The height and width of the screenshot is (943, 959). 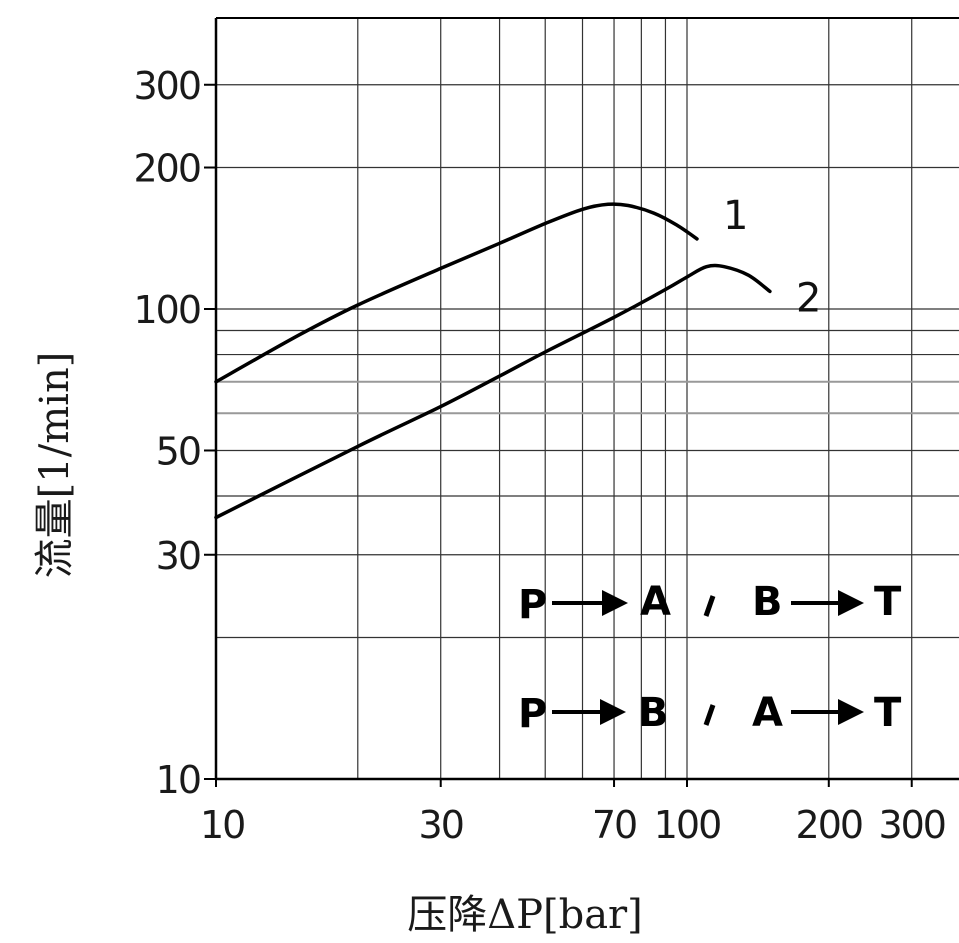 I want to click on x-tick-label: 300, so click(x=911, y=825).